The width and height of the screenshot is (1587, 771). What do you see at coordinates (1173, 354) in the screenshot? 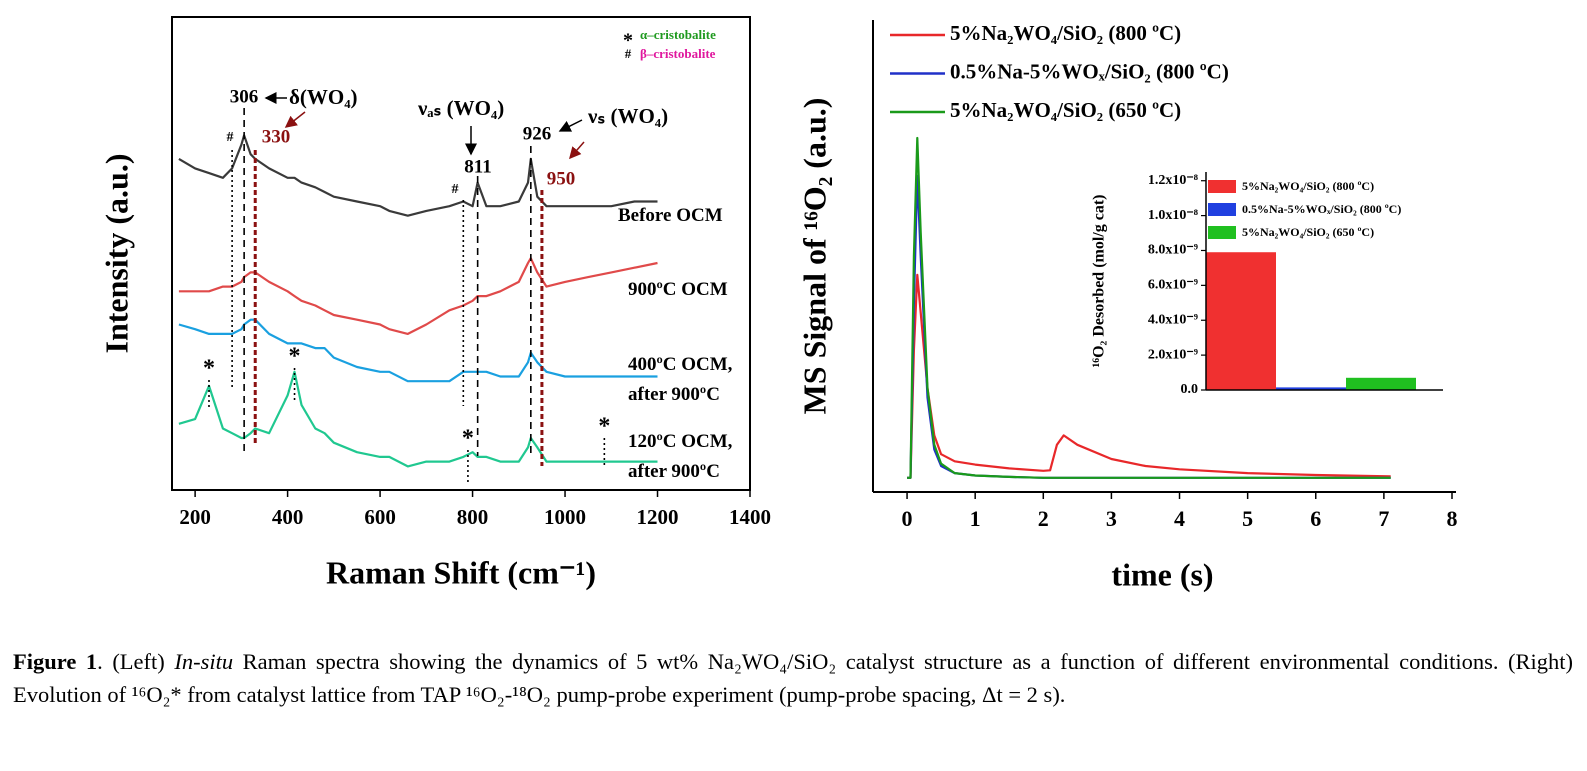
I see `y-tick-label: 2.0x10⁻⁹` at bounding box center [1173, 354].